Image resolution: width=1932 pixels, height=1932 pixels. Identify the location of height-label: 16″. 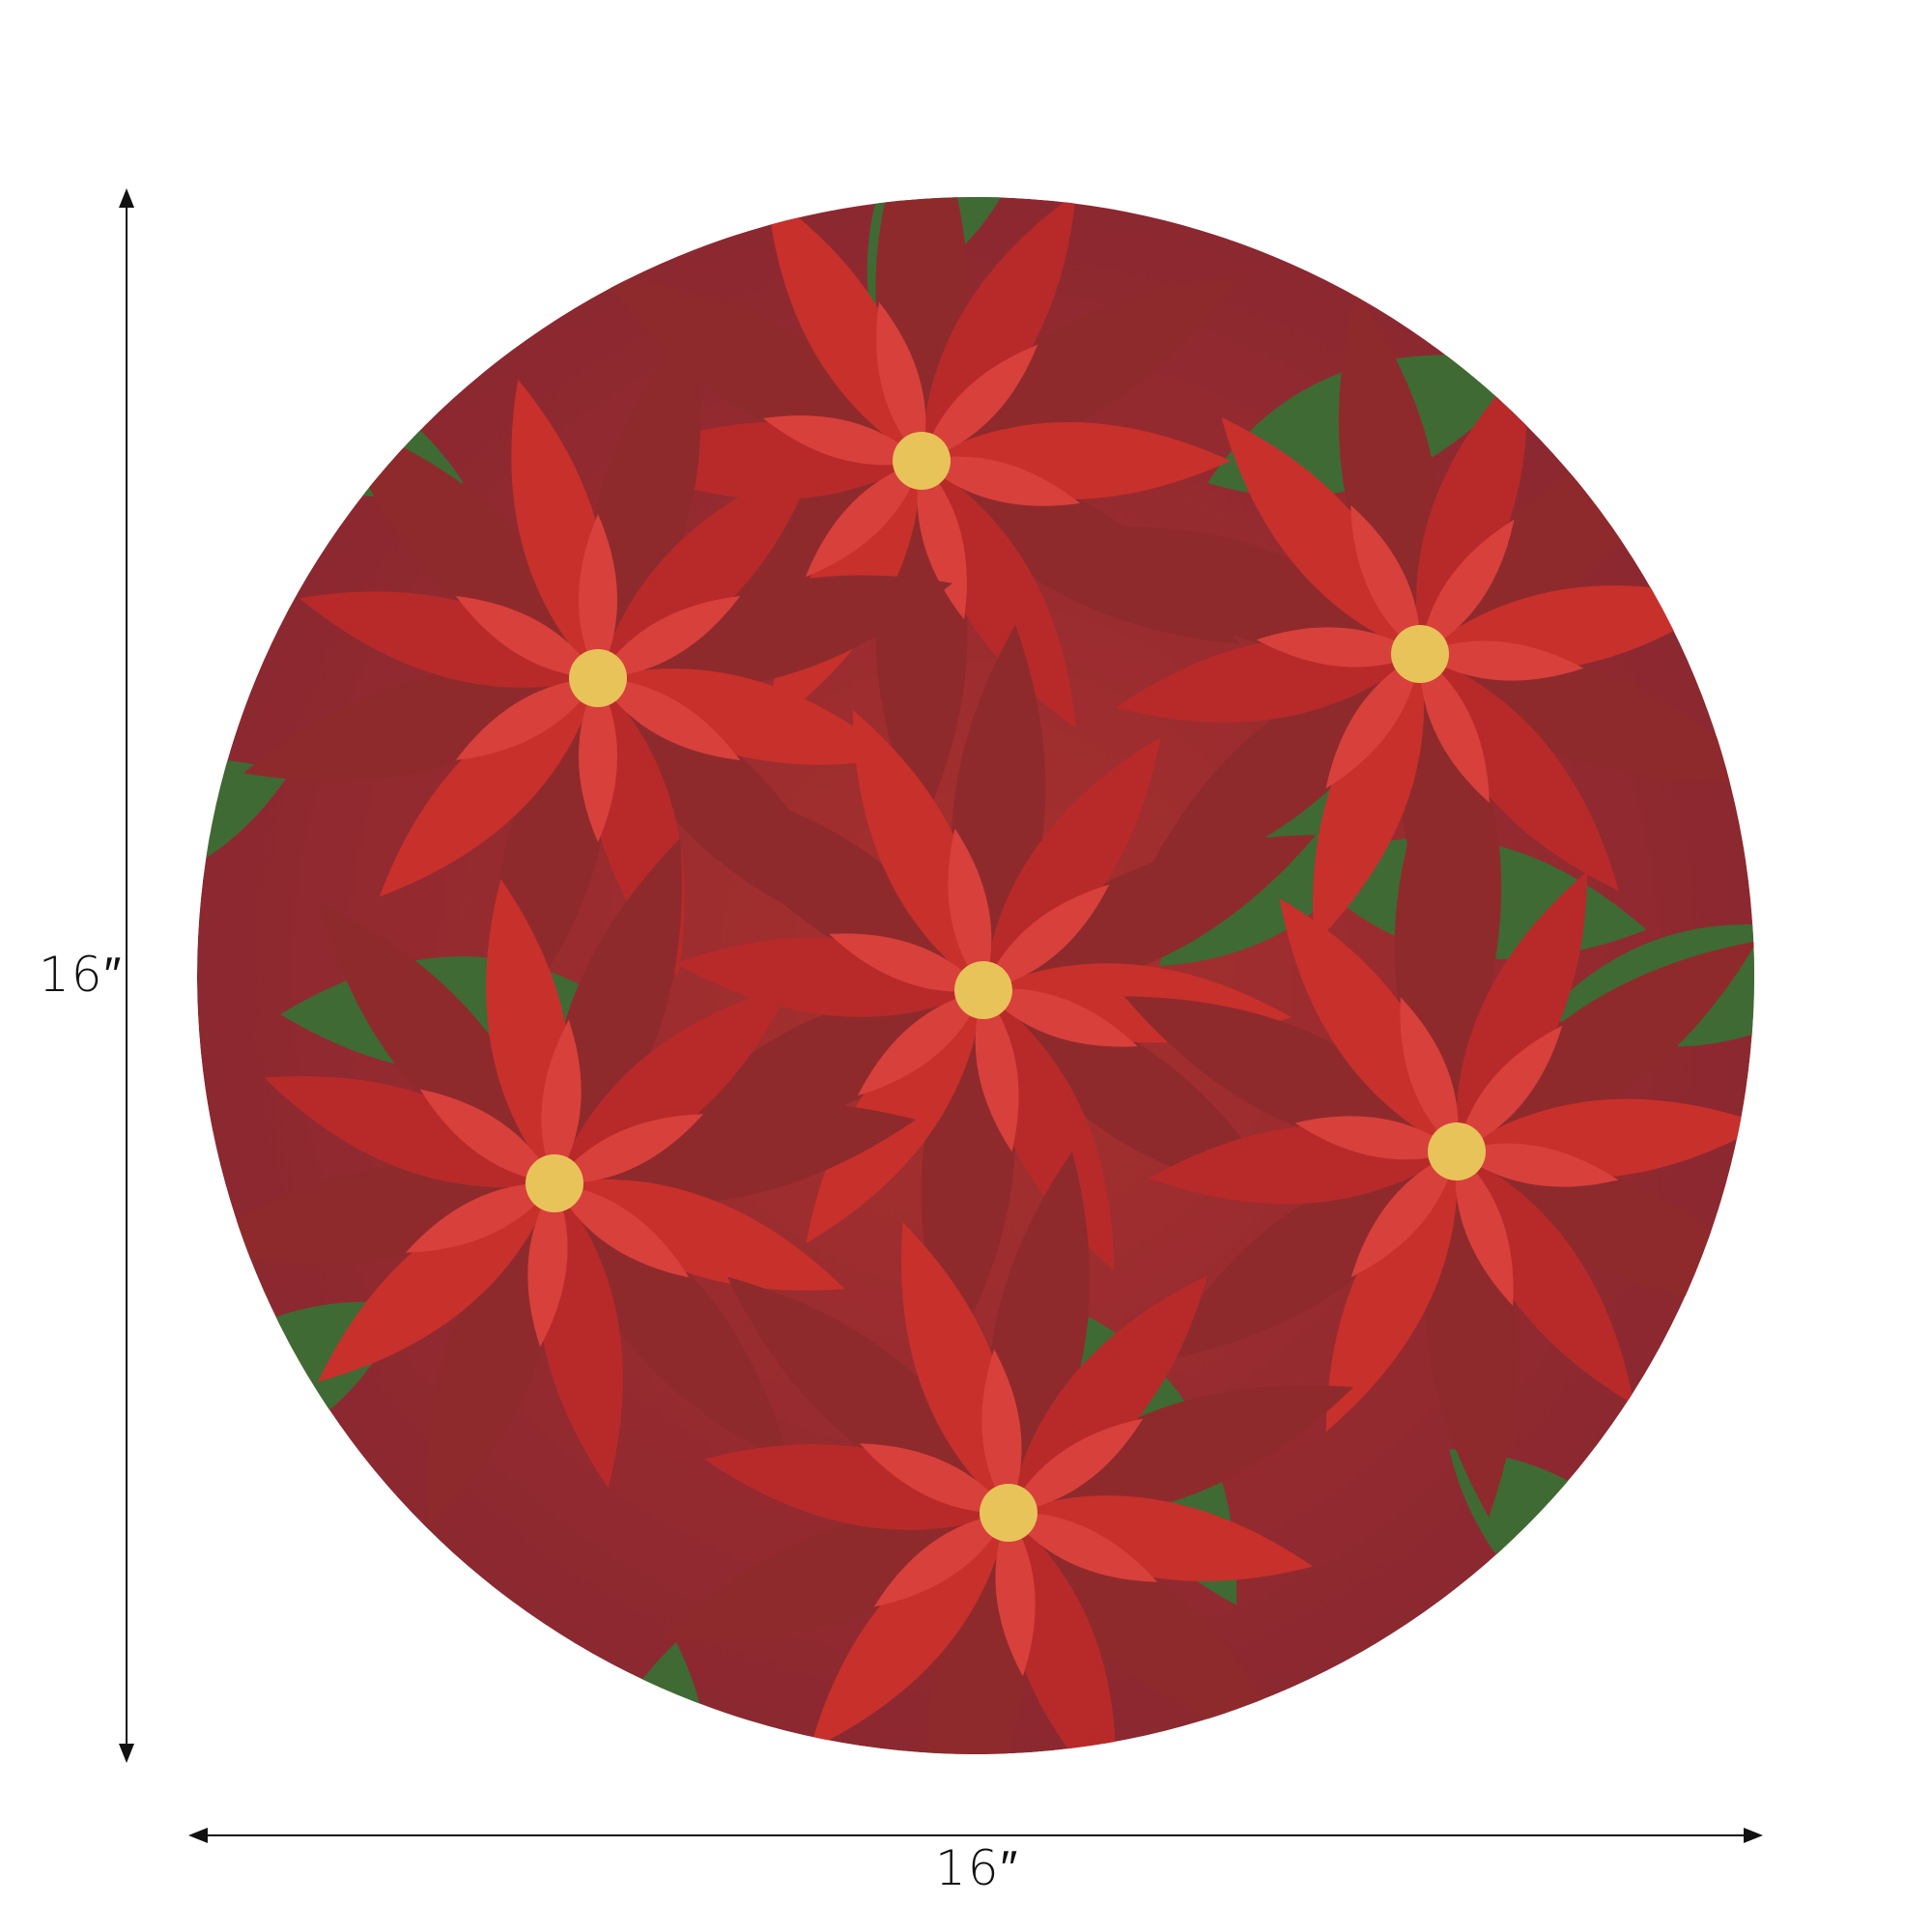
(81, 975).